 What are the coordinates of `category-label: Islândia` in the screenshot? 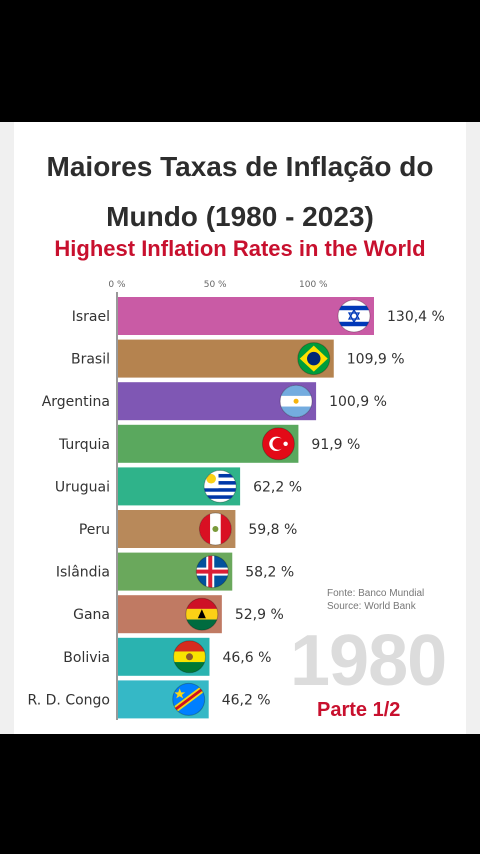 It's located at (83, 573).